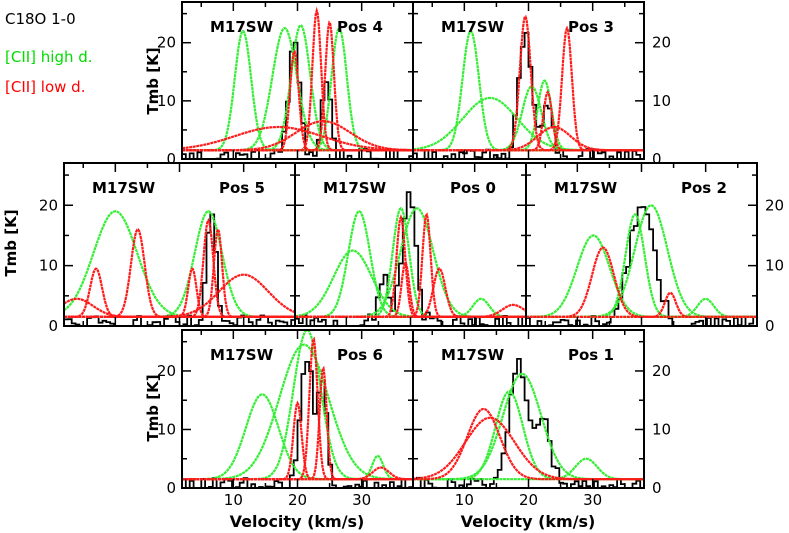 This screenshot has width=789, height=533. I want to click on legend: C18O 1-0 [CII] high d. [CII] low d., so click(49, 53).